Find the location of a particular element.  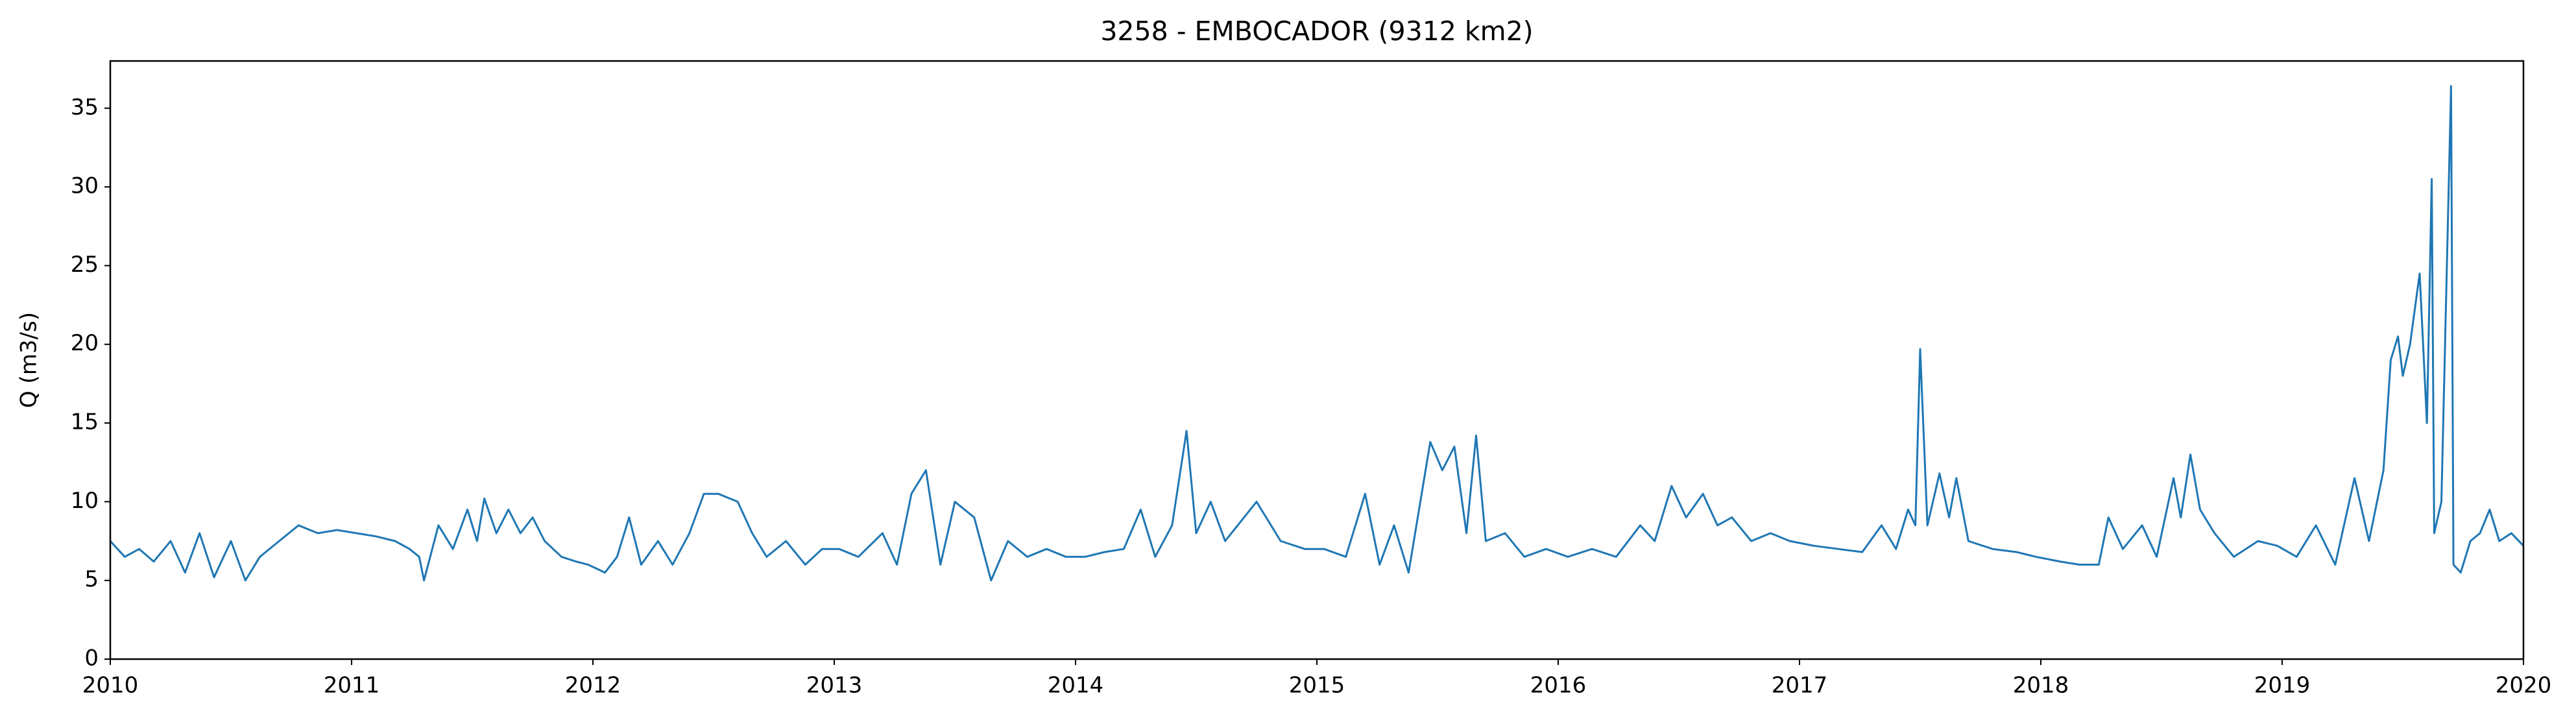

x-tick-label: 2013 is located at coordinates (834, 686).